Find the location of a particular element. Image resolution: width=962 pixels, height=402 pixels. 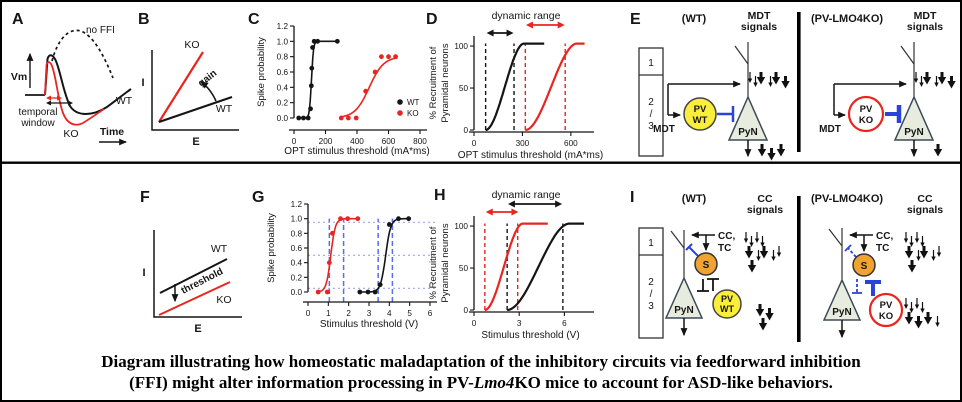

mdt-signals-label-2: signals is located at coordinates (925, 27).